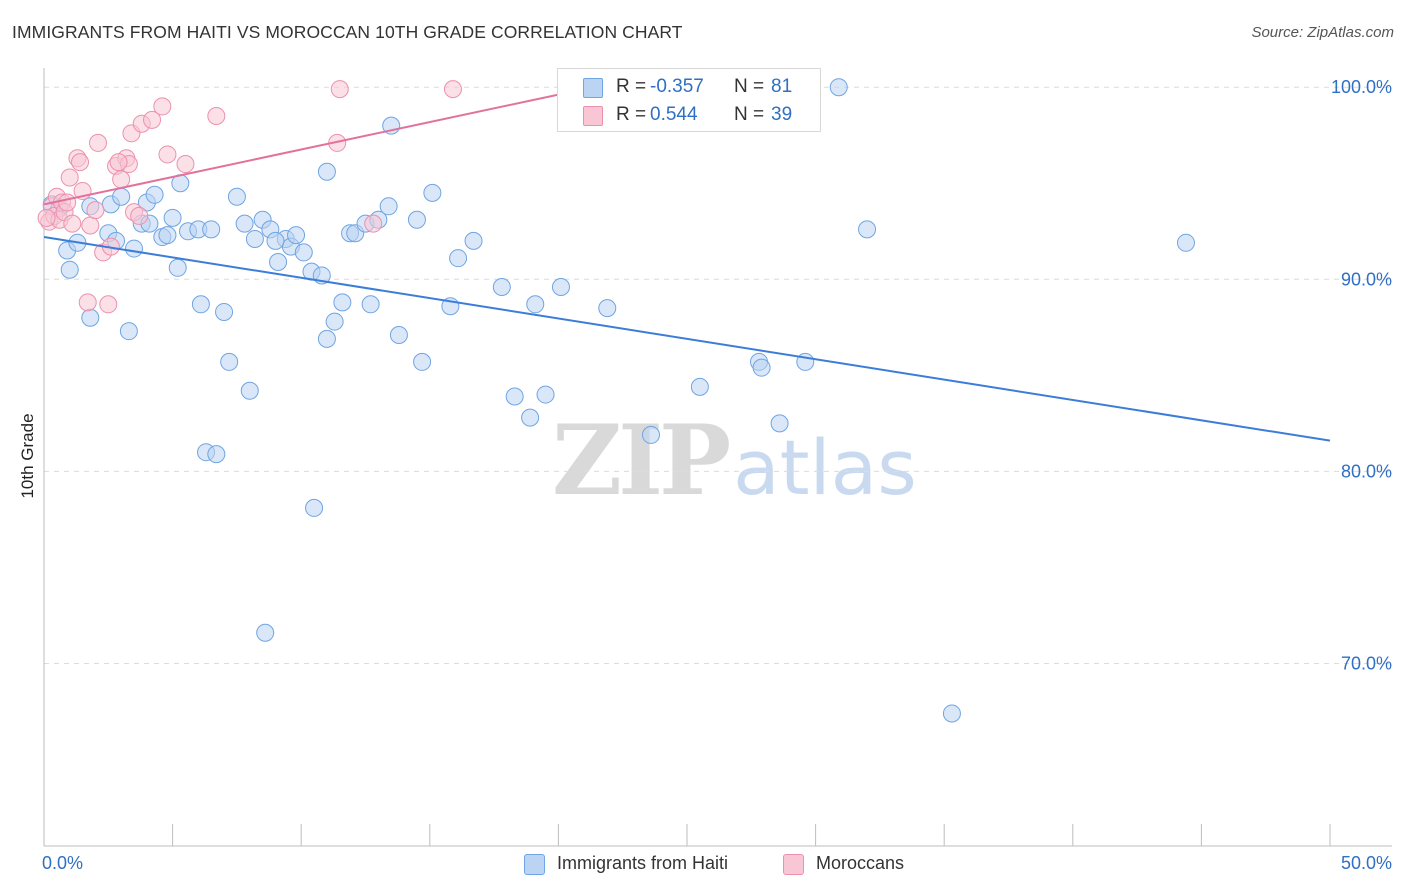 This screenshot has width=1406, height=892. I want to click on legend-label-haiti: Immigrants from Haiti, so click(643, 863).